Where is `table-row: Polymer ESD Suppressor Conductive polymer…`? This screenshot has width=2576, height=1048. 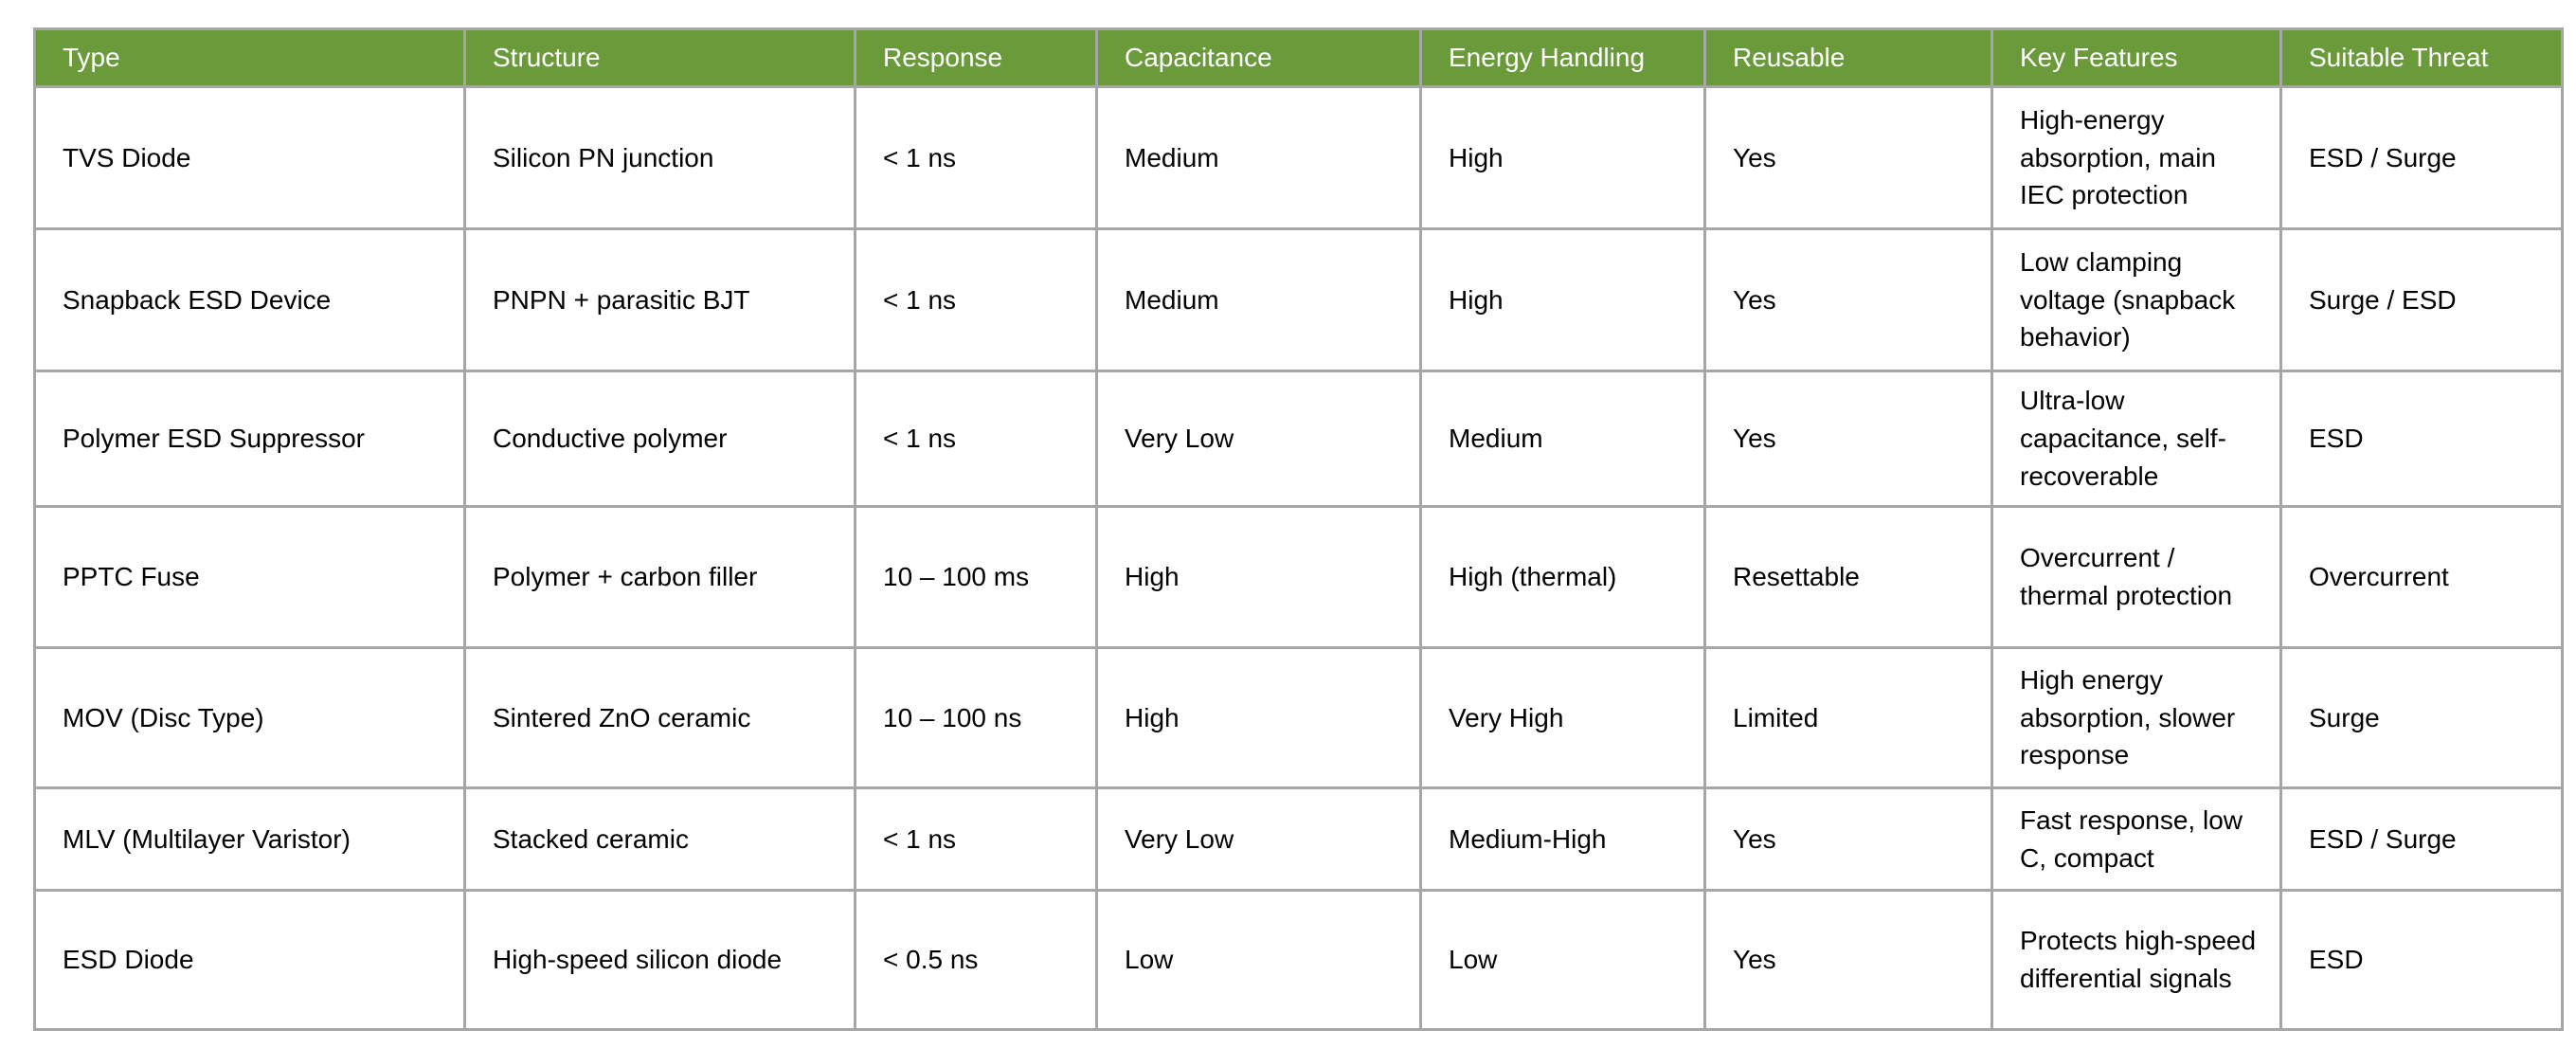 table-row: Polymer ESD Suppressor Conductive polymer… is located at coordinates (1298, 439).